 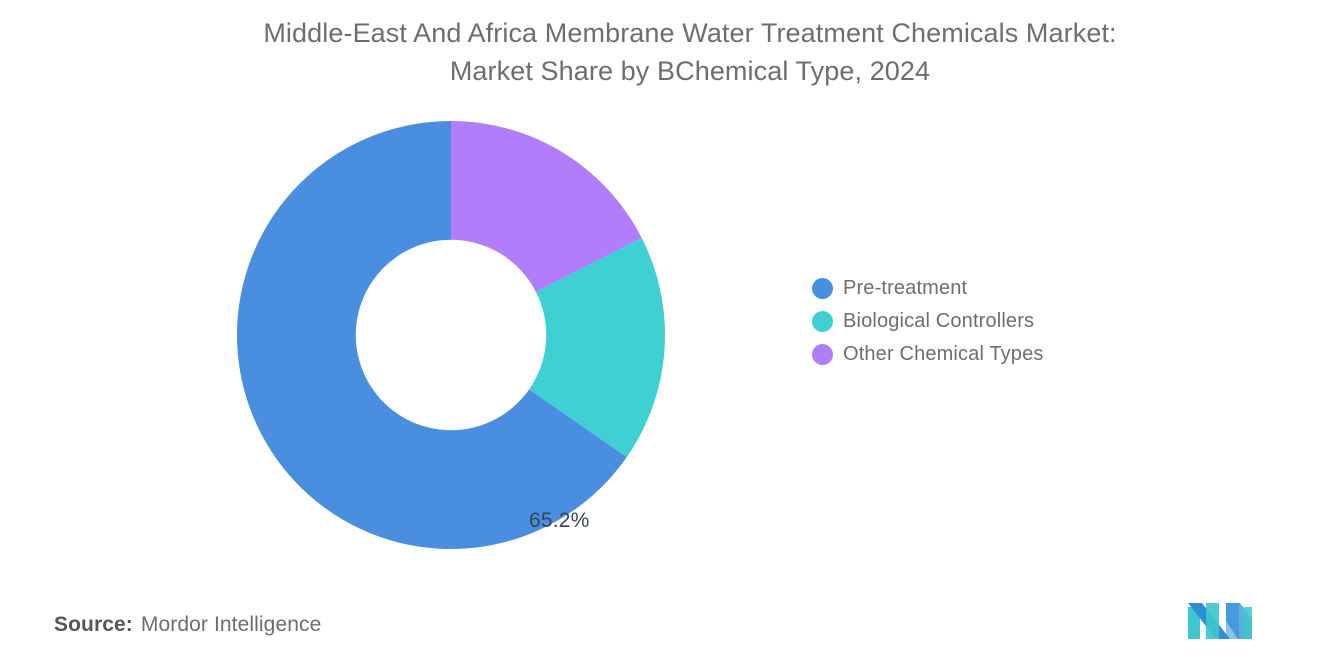 What do you see at coordinates (231, 624) in the screenshot?
I see `source-value: Mordor Intelligence` at bounding box center [231, 624].